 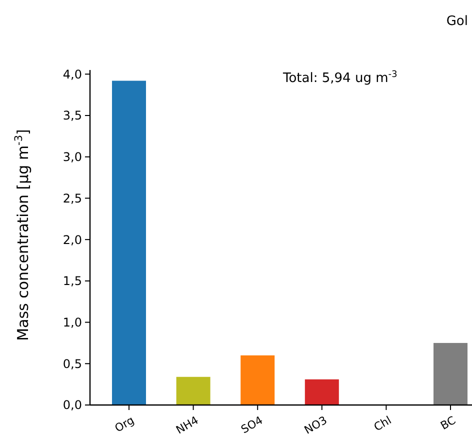 What do you see at coordinates (72, 322) in the screenshot?
I see `y-tick-label: 1,0` at bounding box center [72, 322].